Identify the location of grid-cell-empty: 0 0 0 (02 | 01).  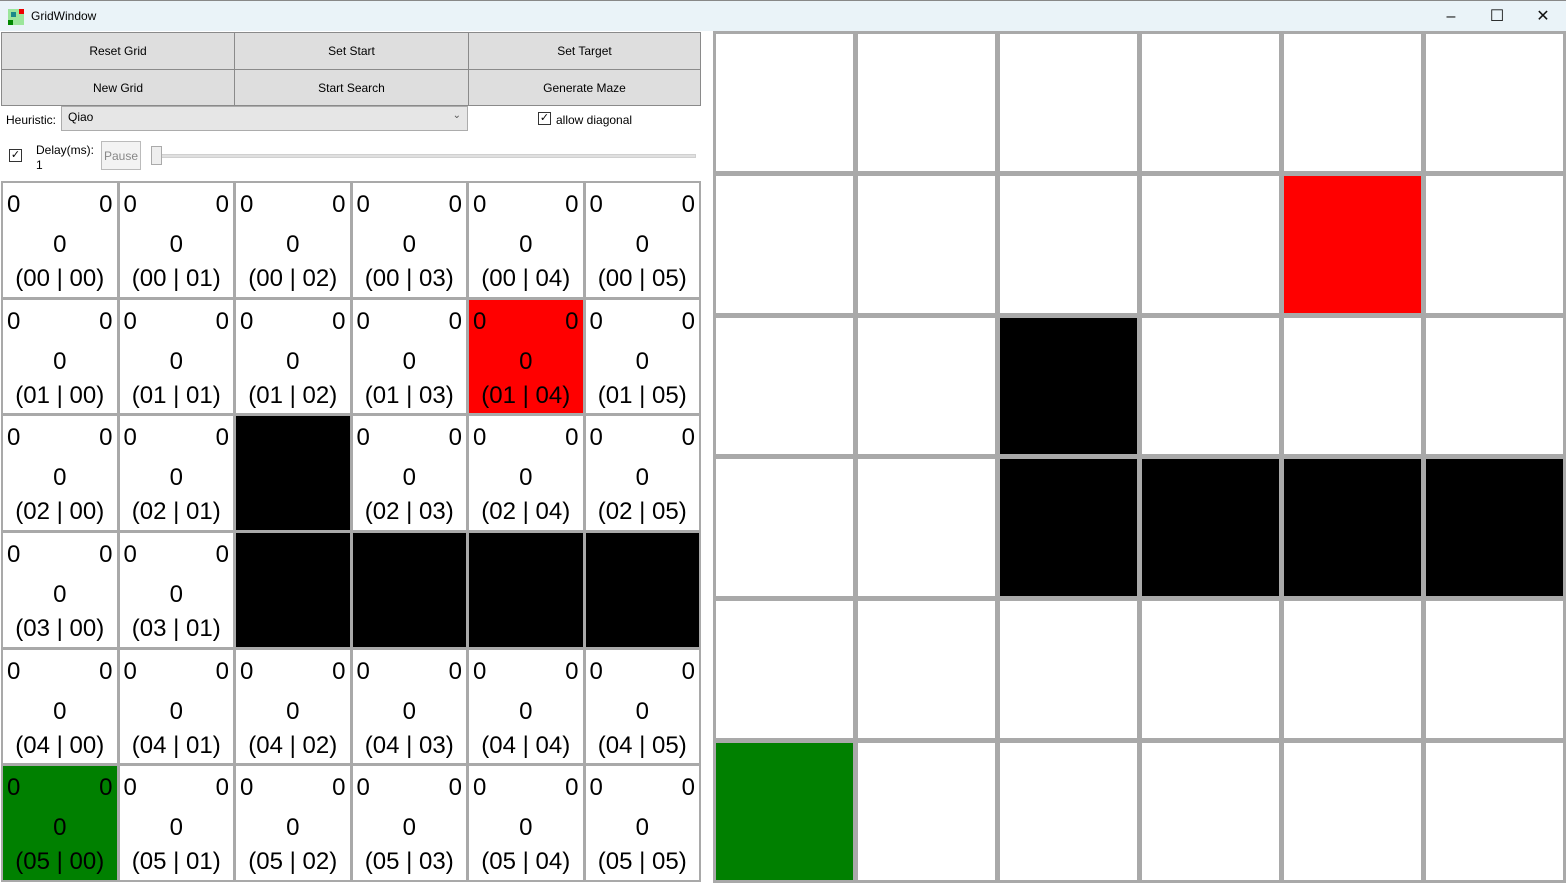
(176, 473).